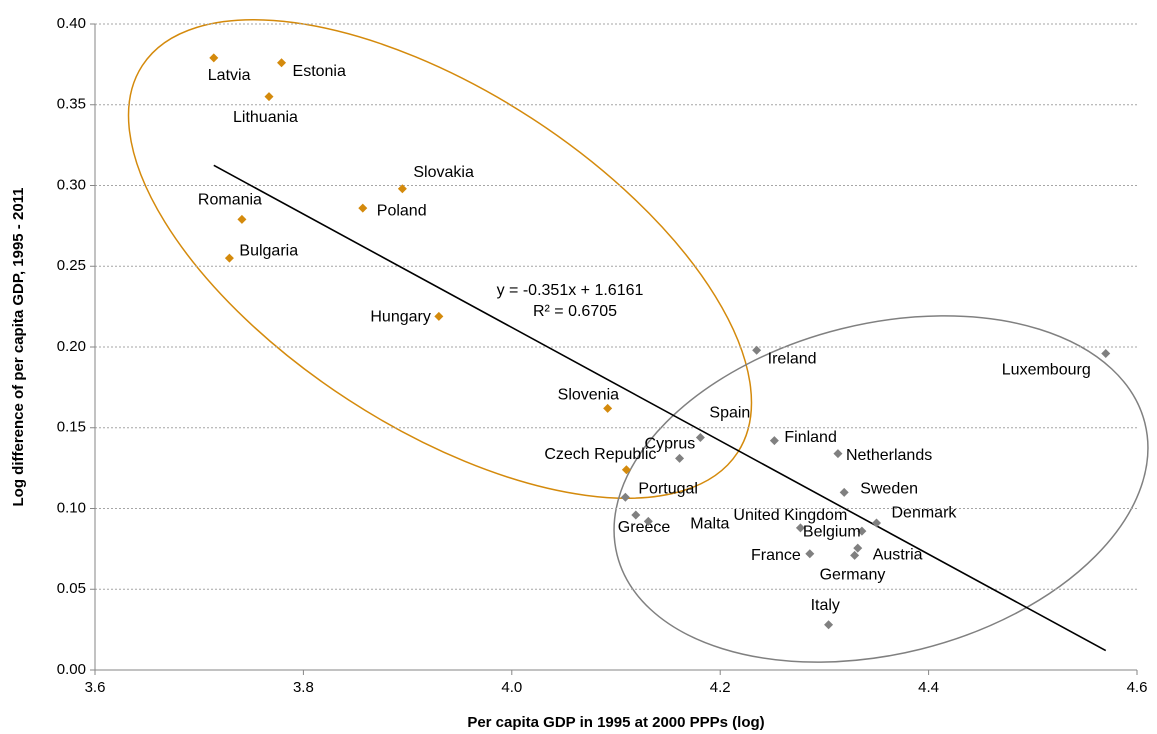 Image resolution: width=1157 pixels, height=734 pixels. I want to click on point-label: Romania, so click(230, 200).